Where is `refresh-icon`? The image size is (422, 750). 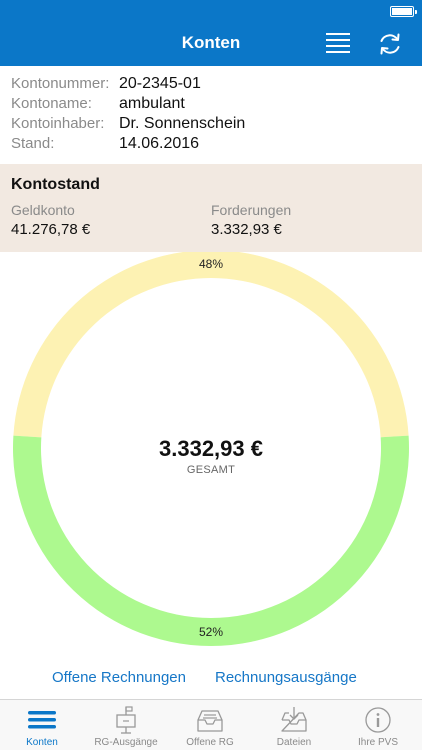 refresh-icon is located at coordinates (390, 44).